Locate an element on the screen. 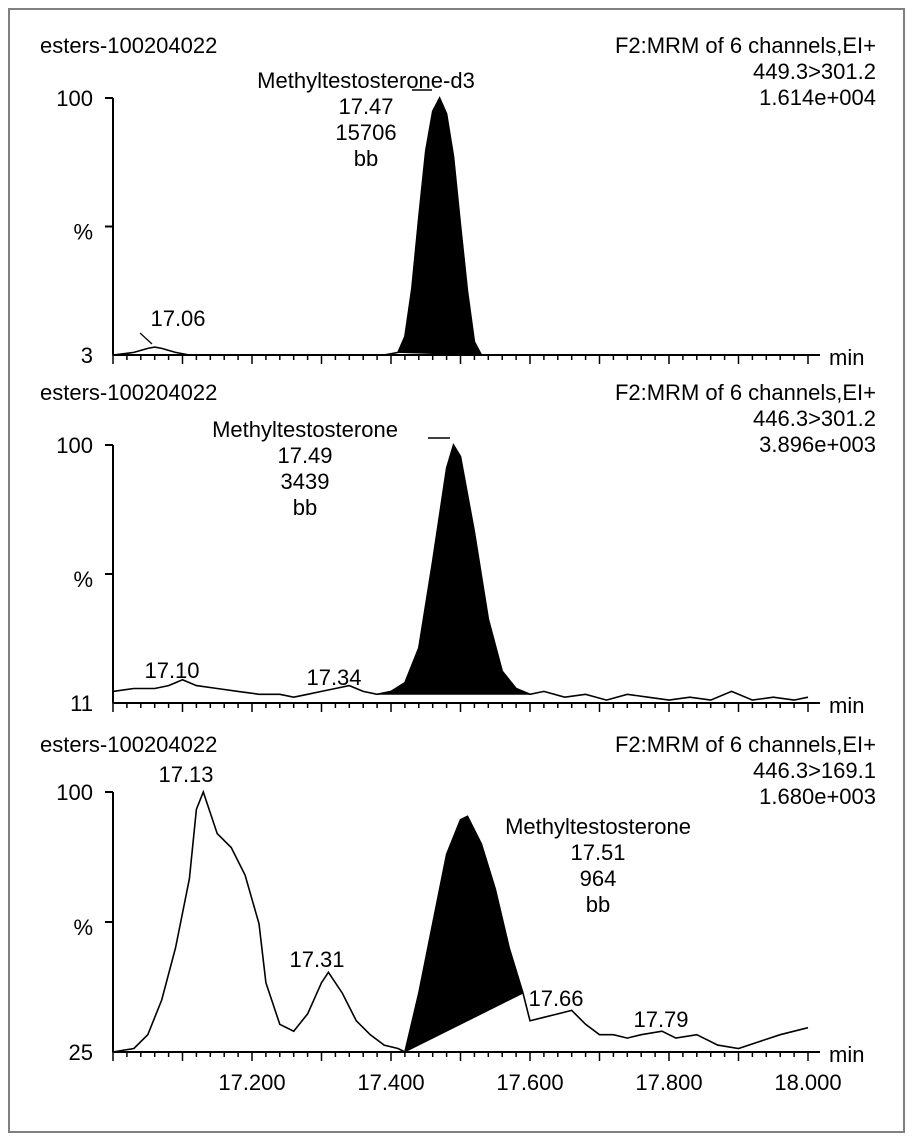 The width and height of the screenshot is (915, 1143). x-tick-label: 17.800 is located at coordinates (668, 1082).